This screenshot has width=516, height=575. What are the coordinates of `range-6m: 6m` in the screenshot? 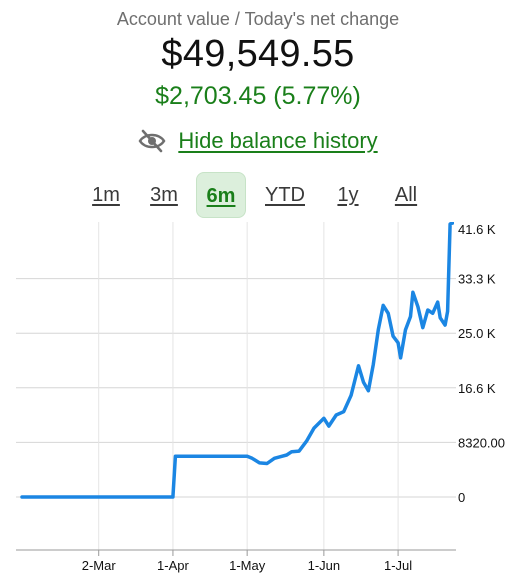 It's located at (221, 195).